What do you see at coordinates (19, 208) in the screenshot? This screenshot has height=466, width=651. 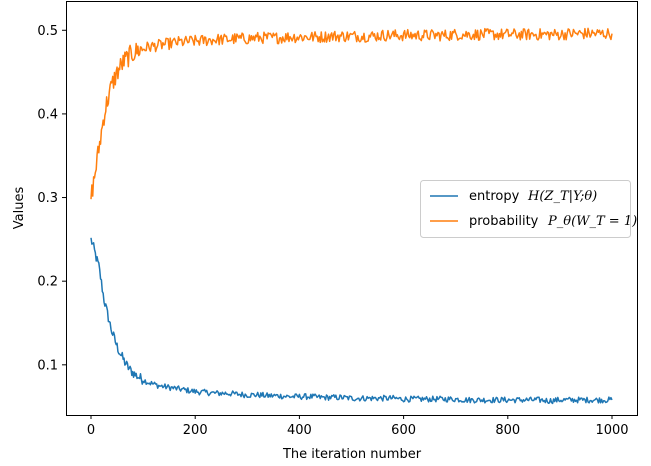 I see `y-axis-label: Values` at bounding box center [19, 208].